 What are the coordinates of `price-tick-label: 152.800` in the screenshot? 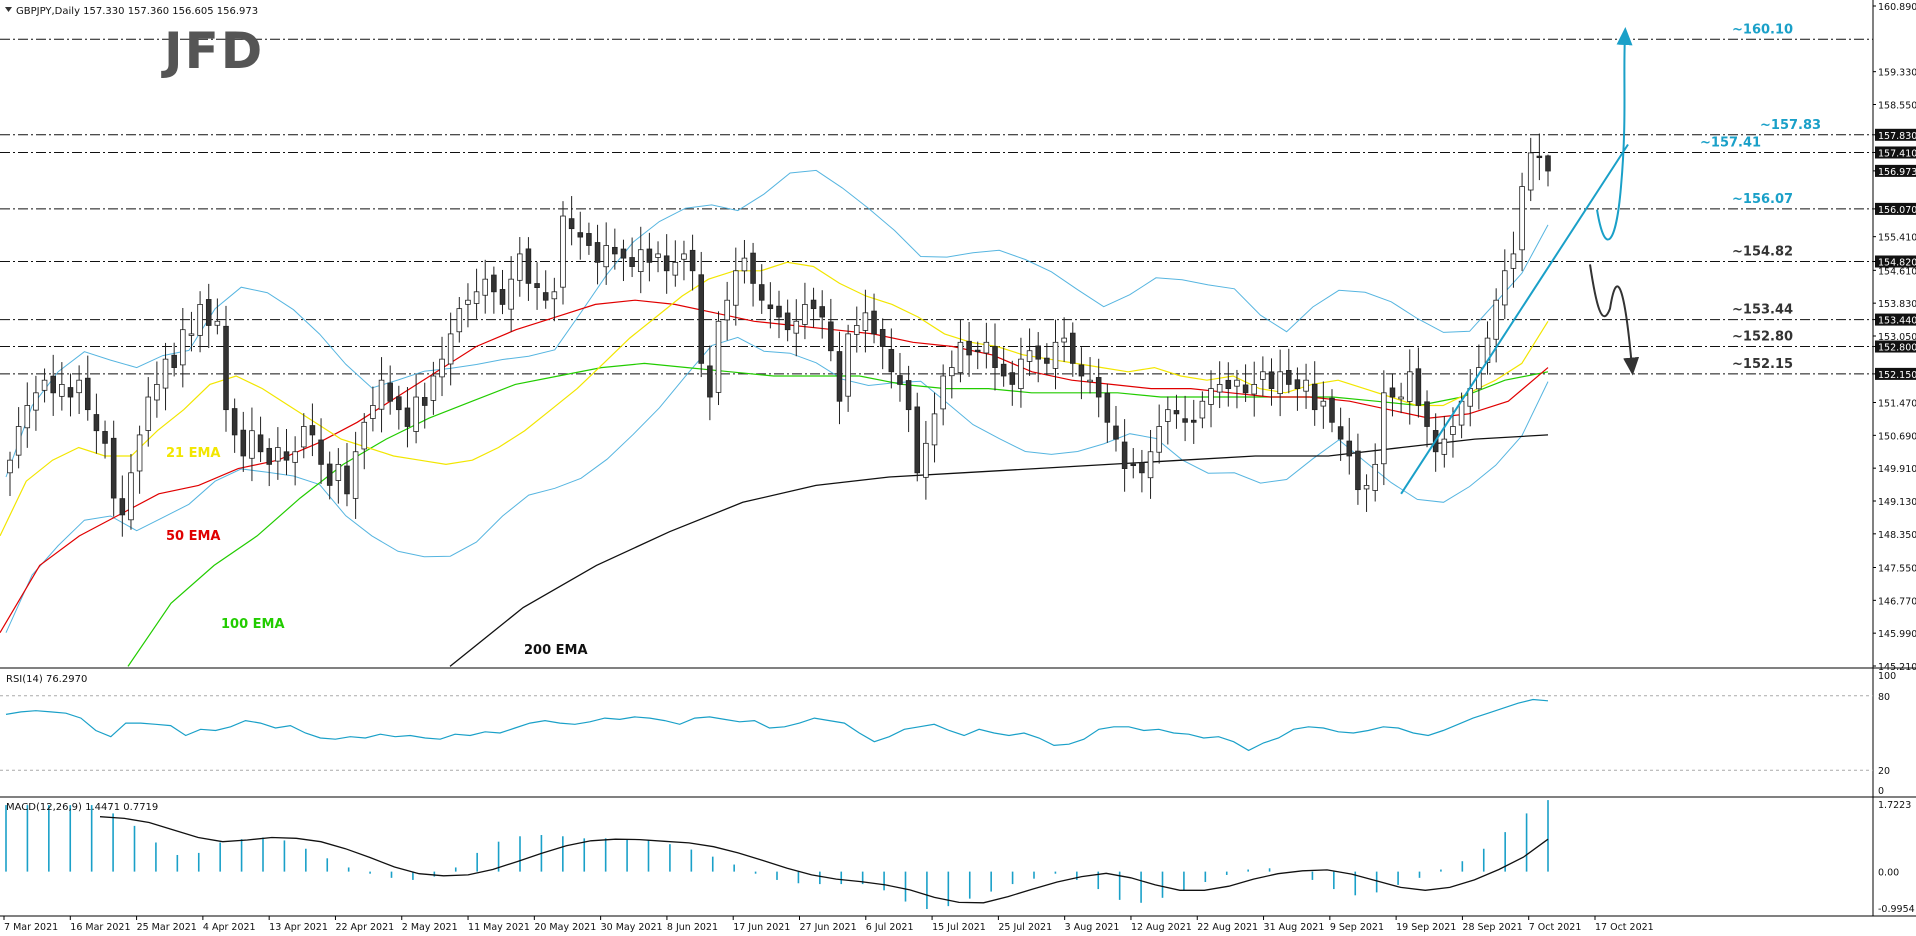 It's located at (1897, 348).